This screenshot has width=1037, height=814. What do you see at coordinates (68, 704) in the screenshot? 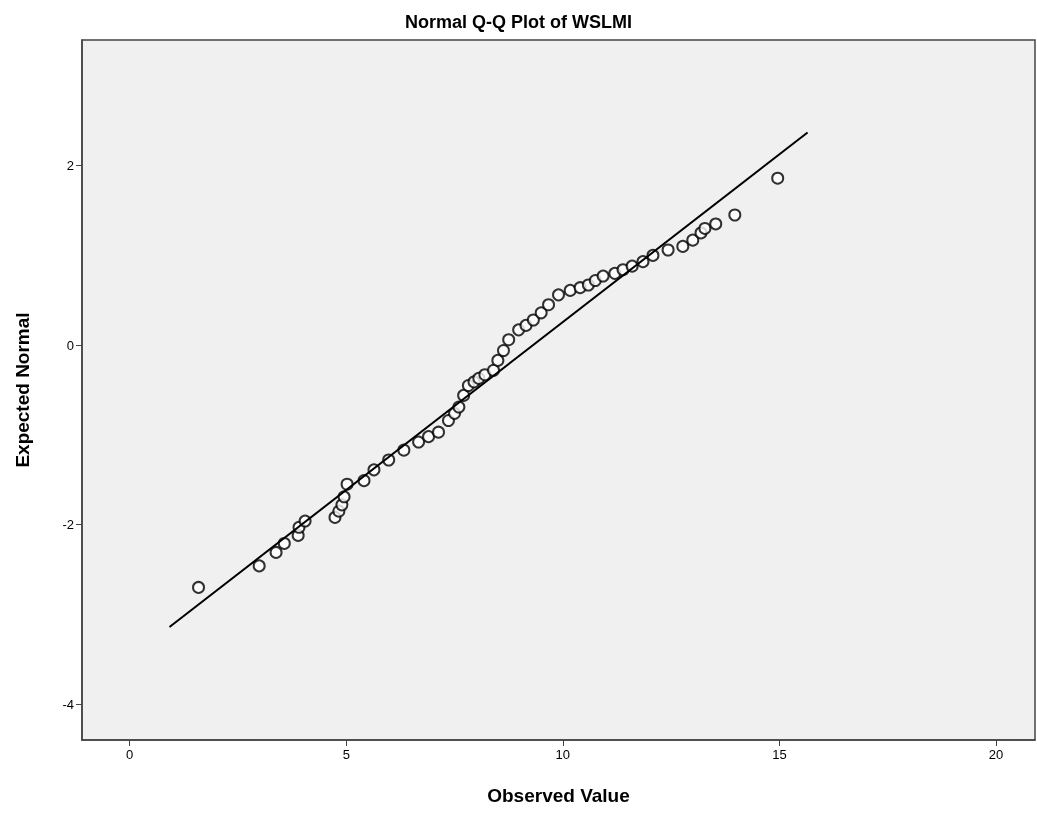
I see `y-tick-label: -4` at bounding box center [68, 704].